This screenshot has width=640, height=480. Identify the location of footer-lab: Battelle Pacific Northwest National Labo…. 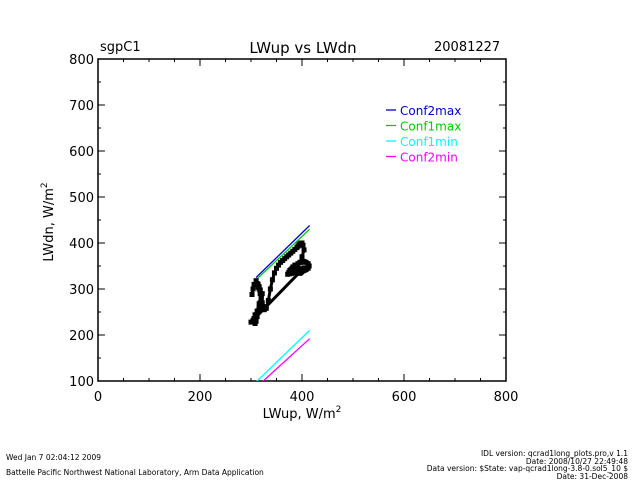
(135, 472).